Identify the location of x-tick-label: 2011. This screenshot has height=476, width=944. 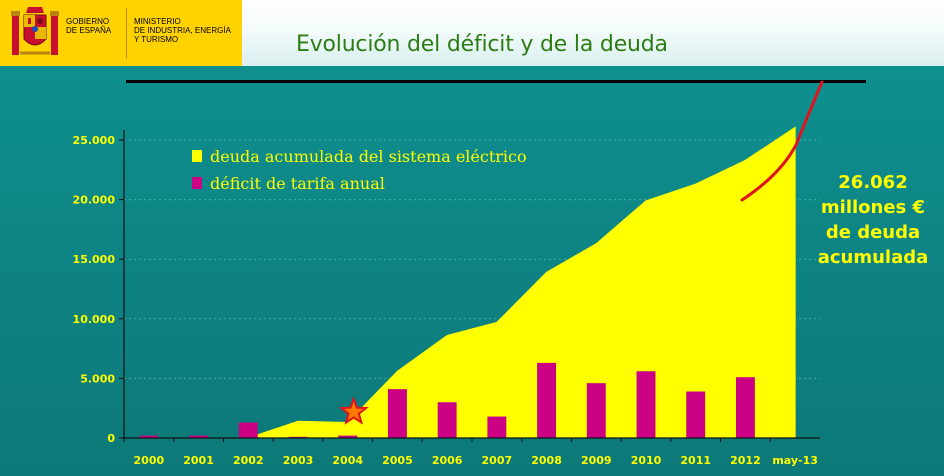
(695, 460).